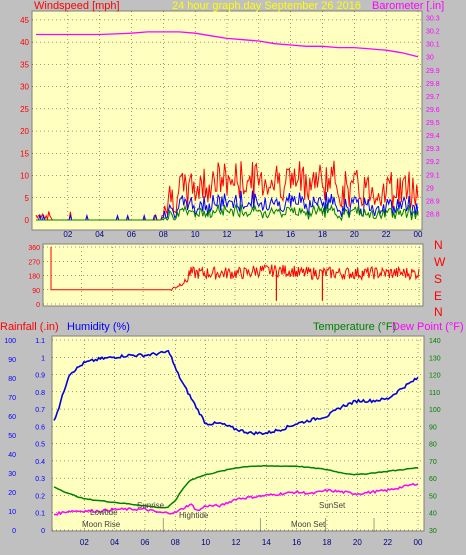 The image size is (466, 555). What do you see at coordinates (43, 358) in the screenshot?
I see `rainfall-tick-label: 1` at bounding box center [43, 358].